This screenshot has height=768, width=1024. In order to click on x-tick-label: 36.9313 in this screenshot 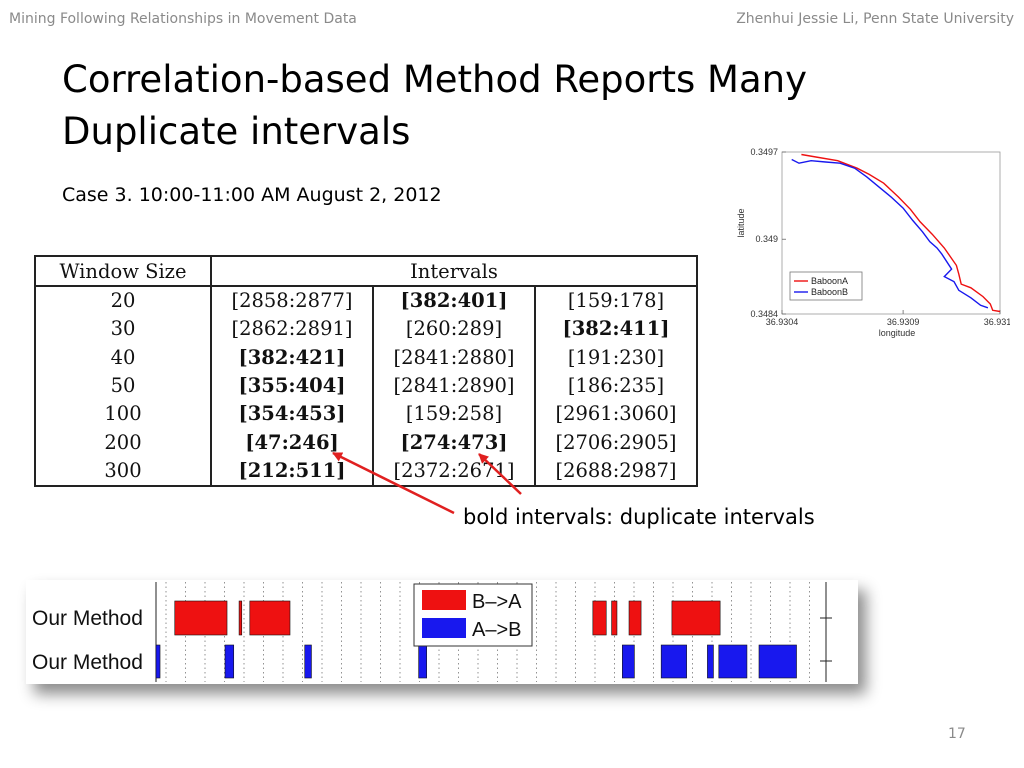, I will do `click(997, 322)`.